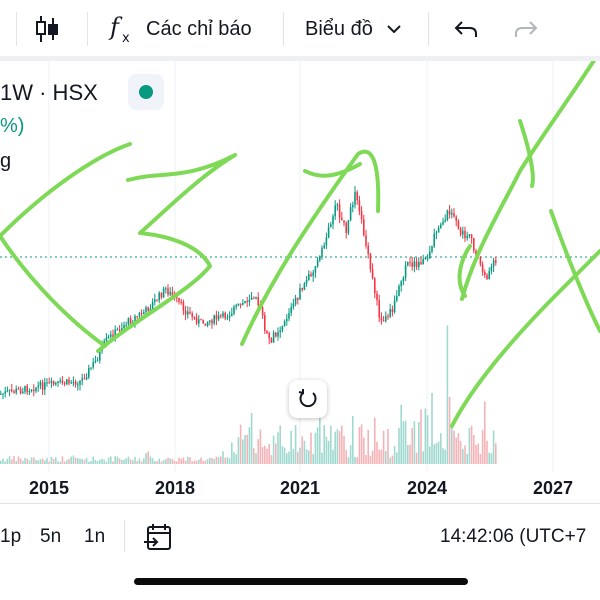  I want to click on go-to-date-button, so click(158, 540).